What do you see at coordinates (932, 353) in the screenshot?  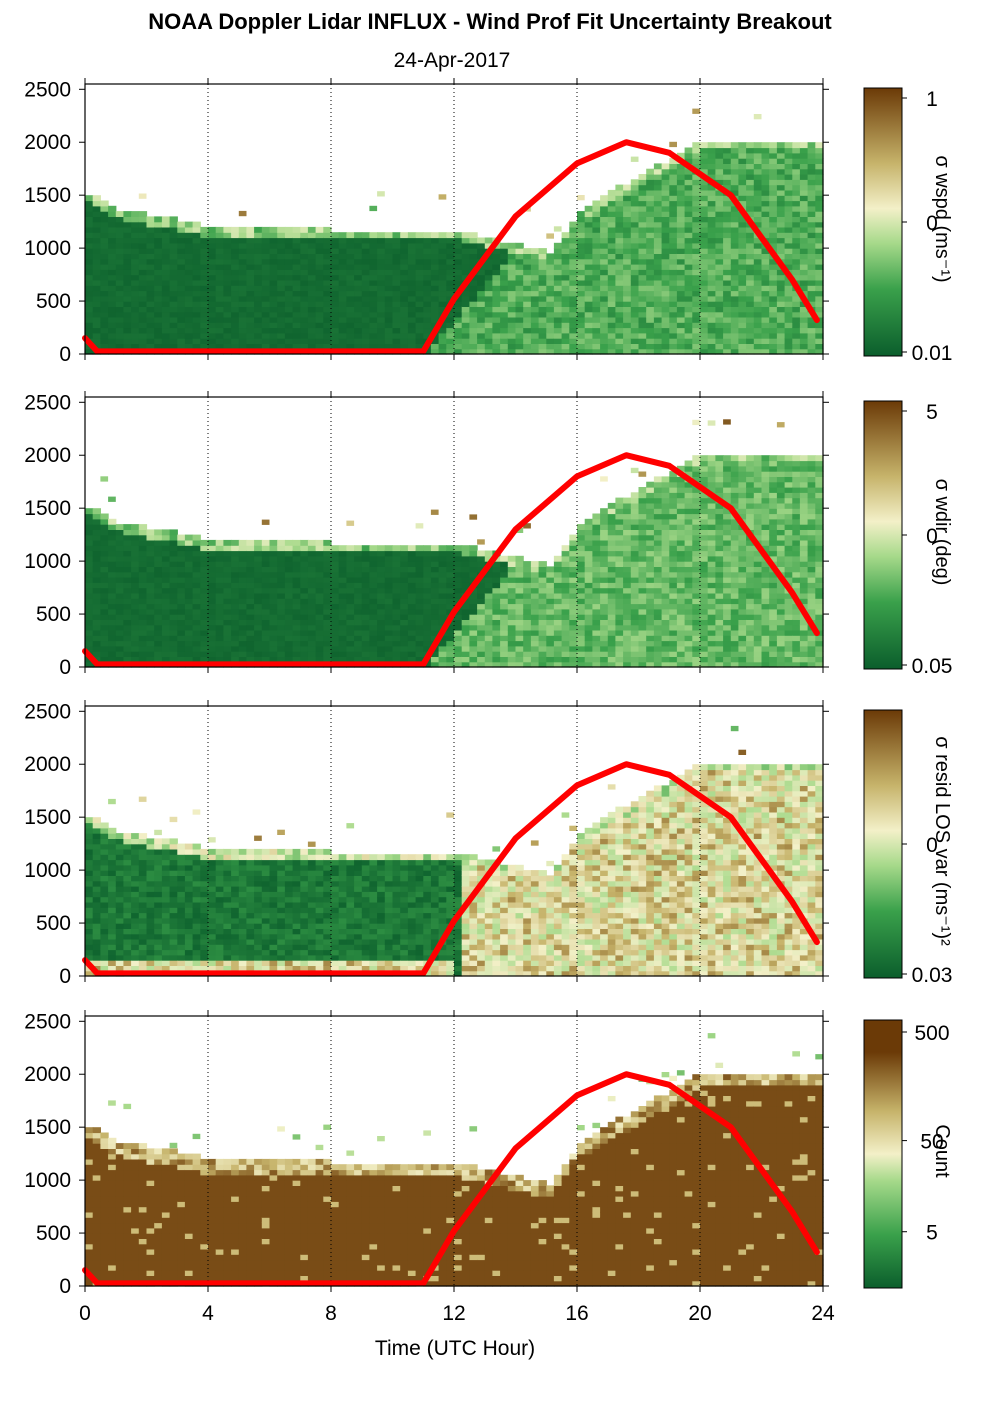 I see `colorbar-tick-label: 0.01` at bounding box center [932, 353].